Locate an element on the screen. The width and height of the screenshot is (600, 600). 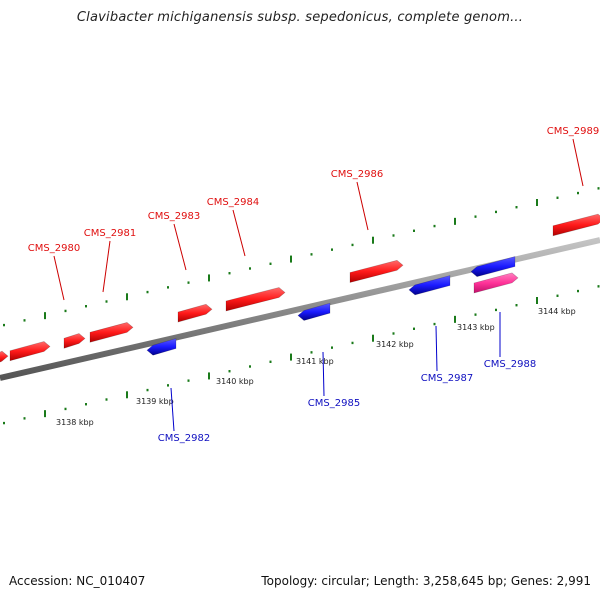
scale-label: 3143 kbp is located at coordinates (476, 327).